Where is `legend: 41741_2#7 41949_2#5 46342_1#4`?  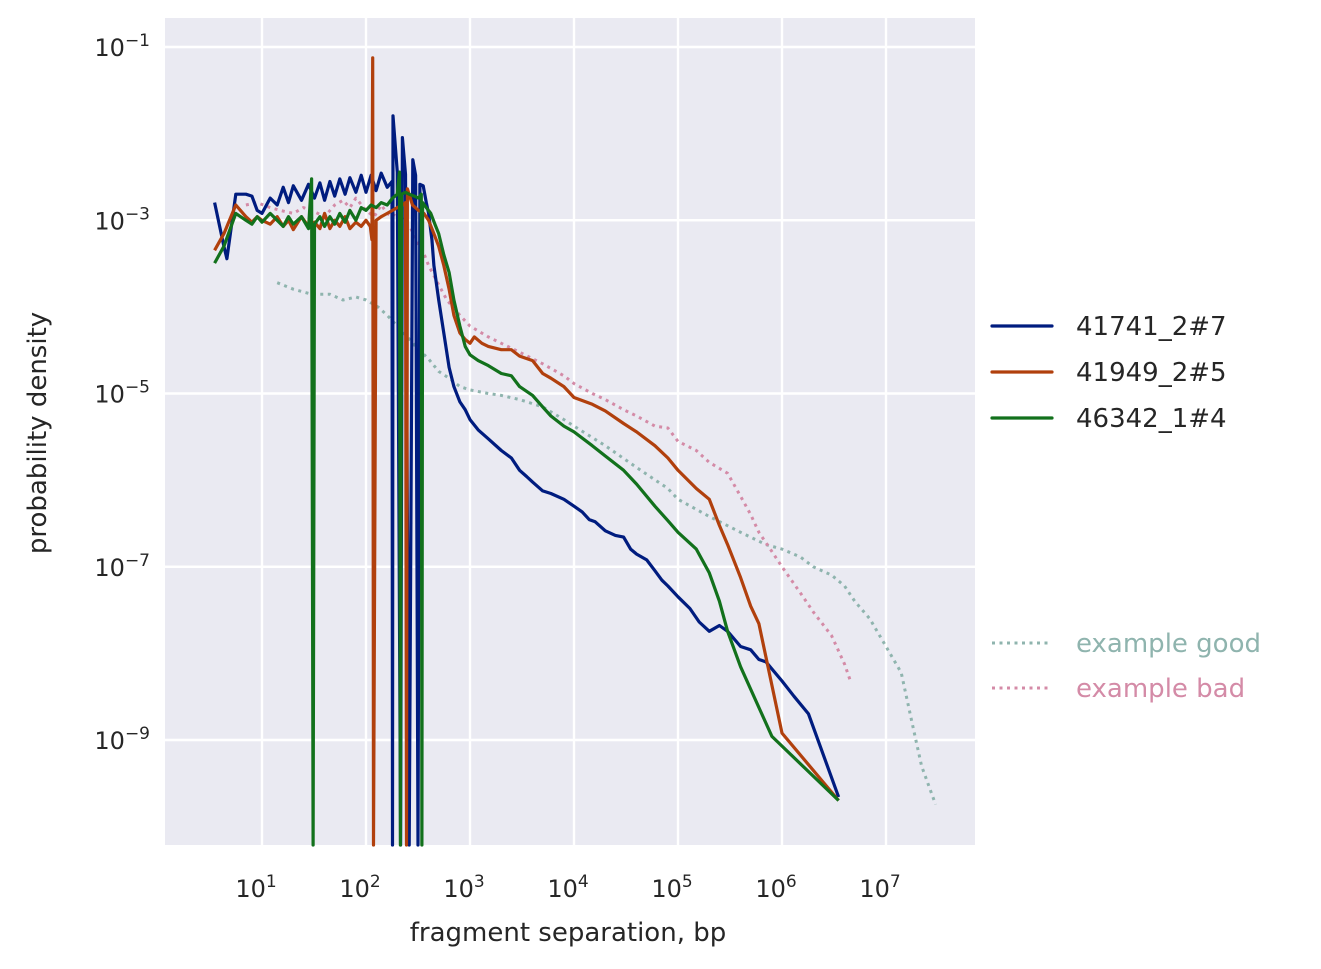
legend: 41741_2#7 41949_2#5 46342_1#4 is located at coordinates (1108, 373).